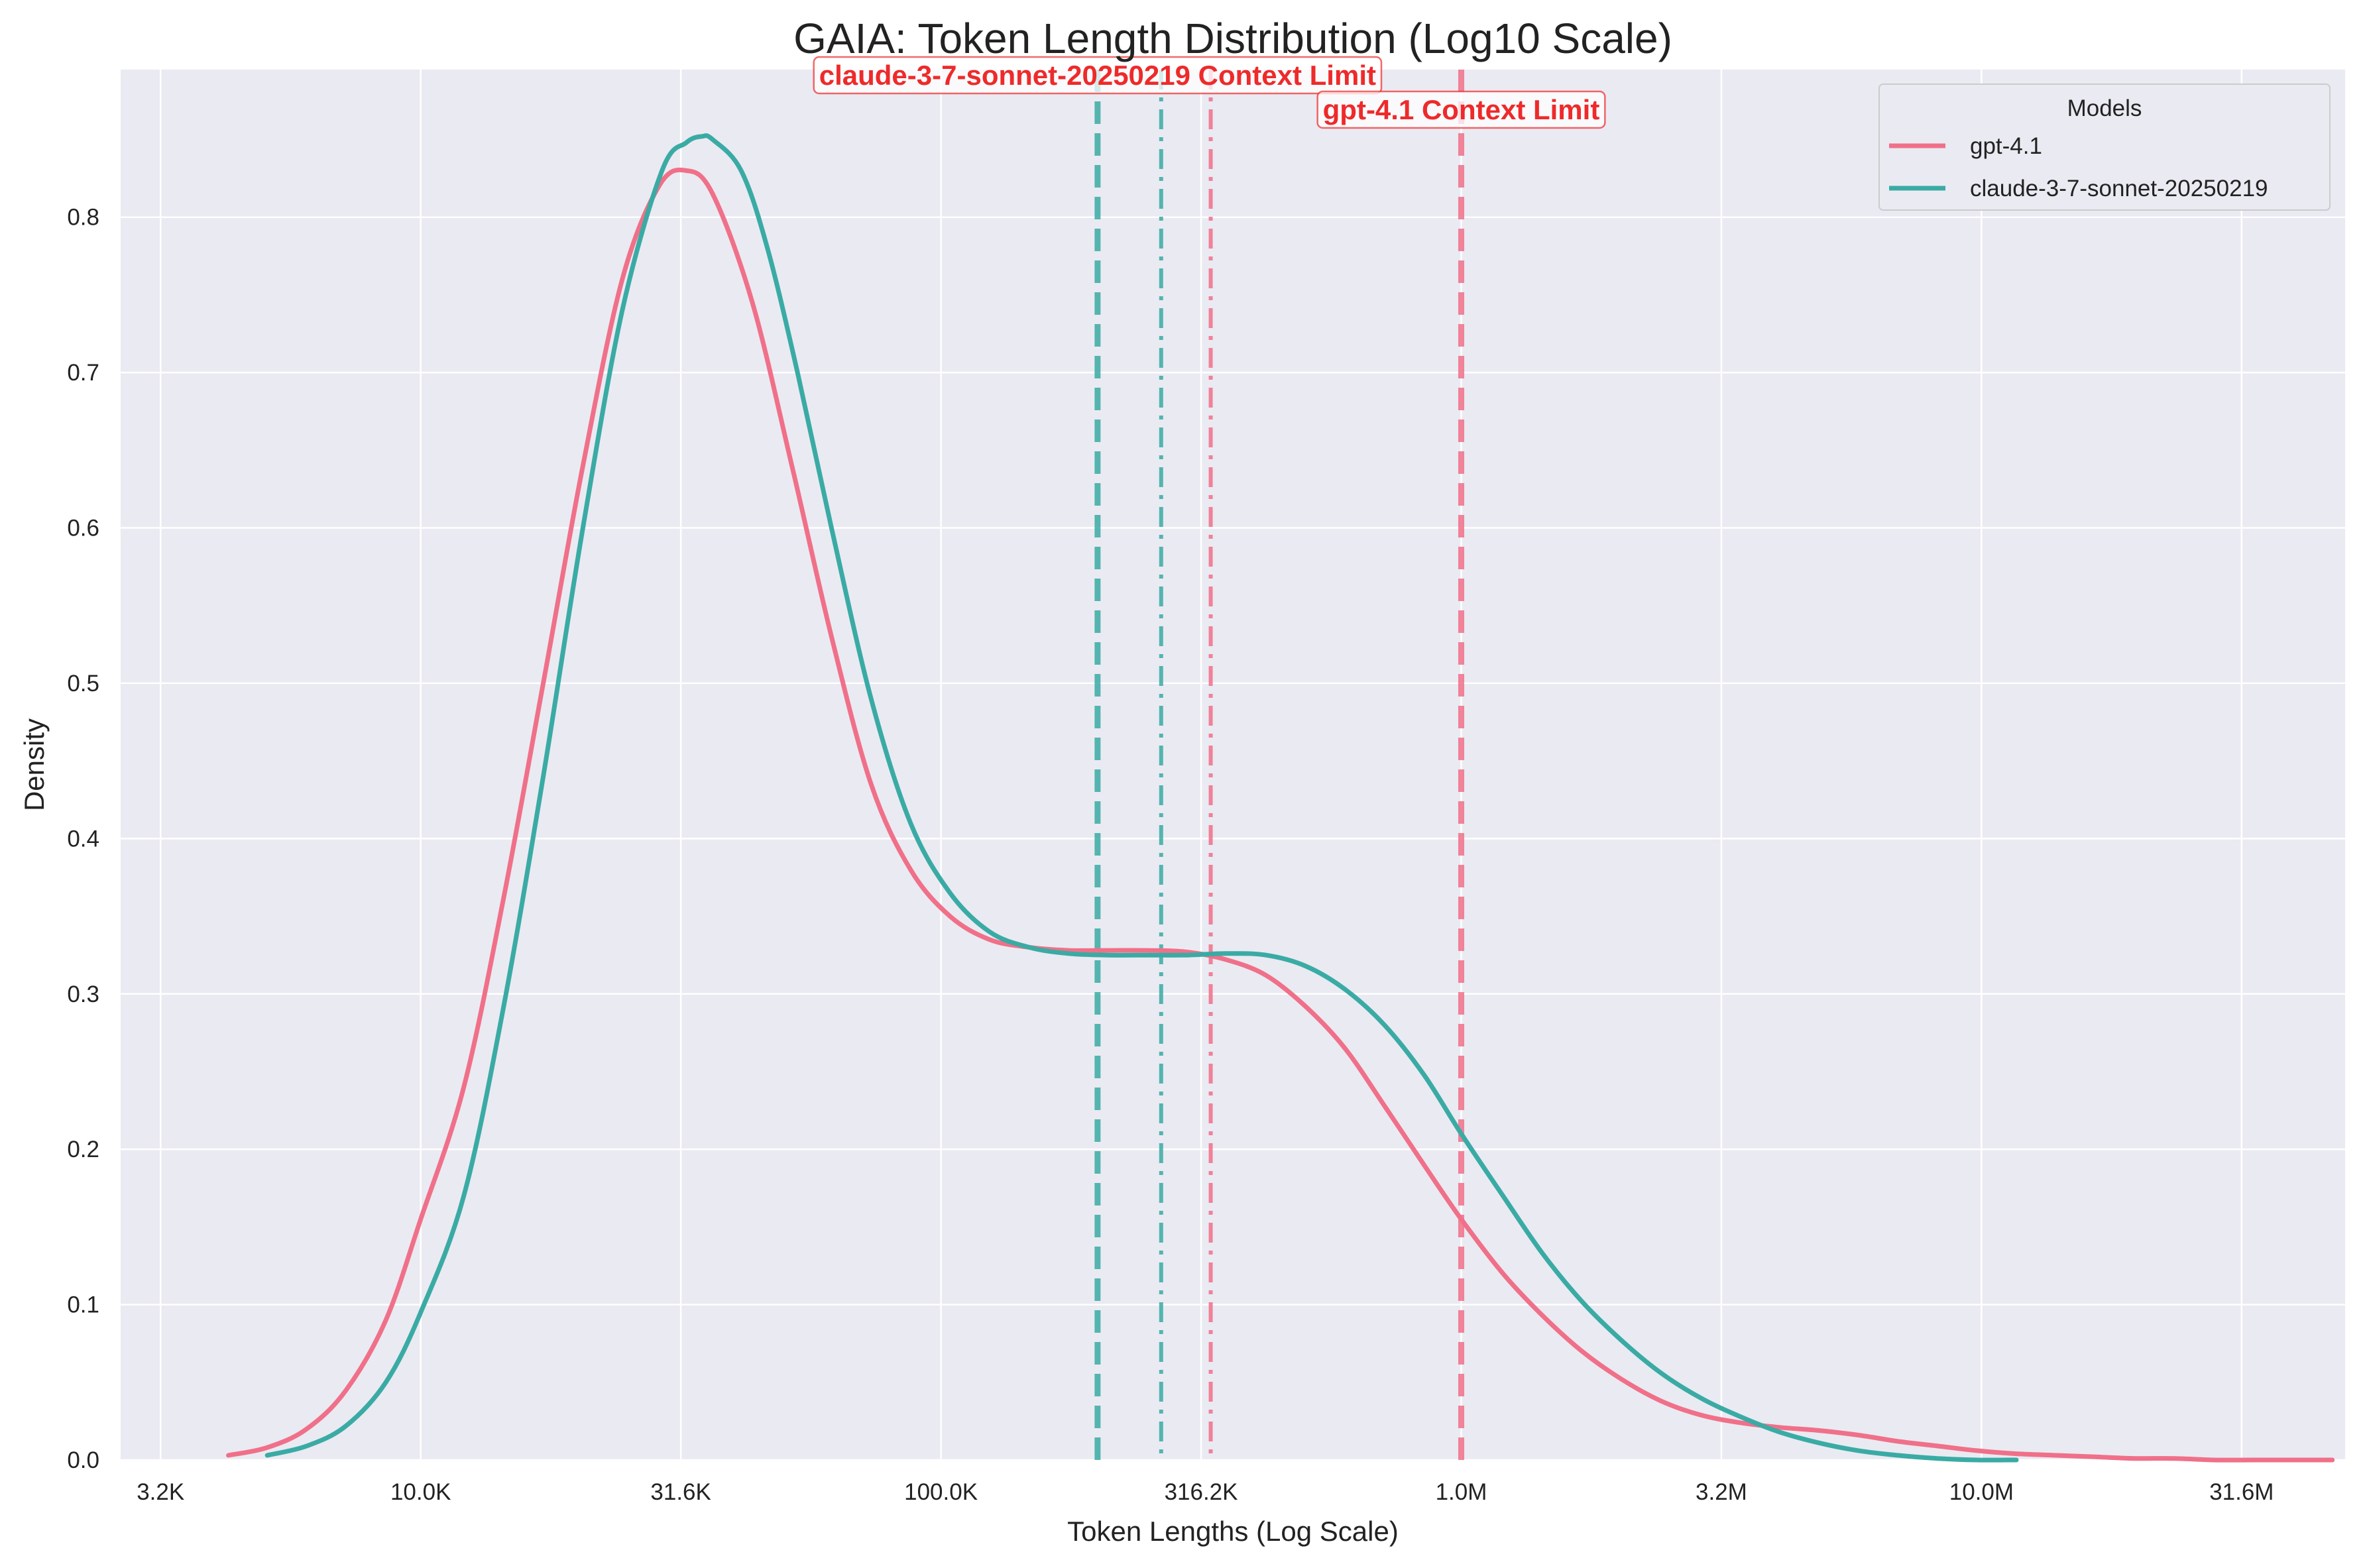  What do you see at coordinates (83, 1305) in the screenshot?
I see `y-tick-label-1: 0.1` at bounding box center [83, 1305].